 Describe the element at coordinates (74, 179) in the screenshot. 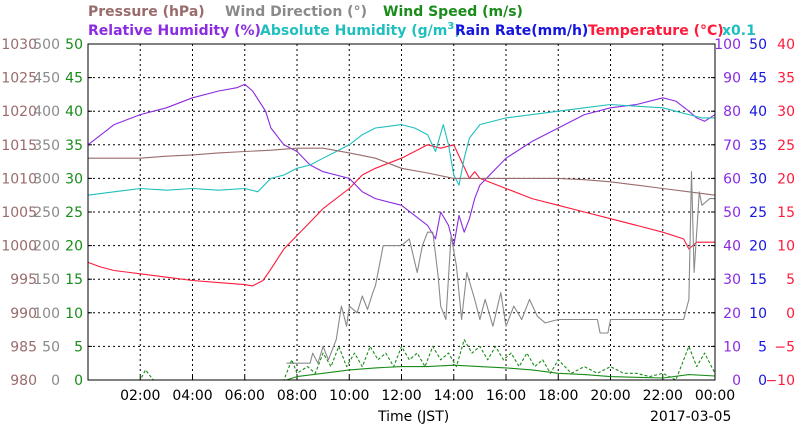

I see `y-tick-label-wind-speed: 30` at that location.